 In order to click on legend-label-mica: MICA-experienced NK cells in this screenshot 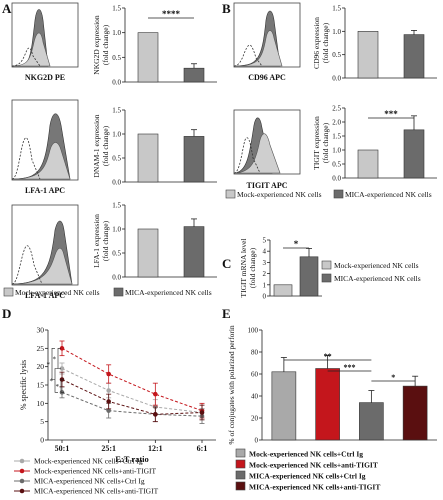, I will do `click(377, 278)`.